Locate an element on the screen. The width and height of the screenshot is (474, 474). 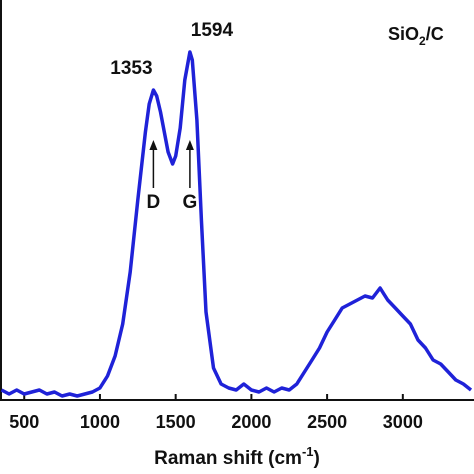
x-tick-label: 3000 is located at coordinates (403, 422).